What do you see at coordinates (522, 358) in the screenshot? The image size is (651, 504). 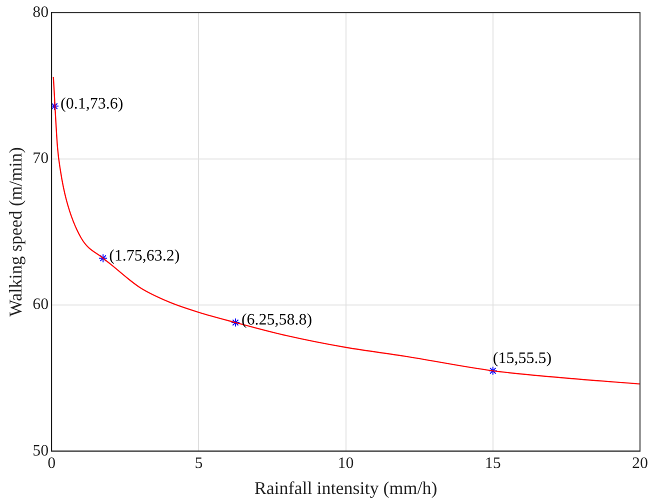 I see `annotation: (15,55.5)` at bounding box center [522, 358].